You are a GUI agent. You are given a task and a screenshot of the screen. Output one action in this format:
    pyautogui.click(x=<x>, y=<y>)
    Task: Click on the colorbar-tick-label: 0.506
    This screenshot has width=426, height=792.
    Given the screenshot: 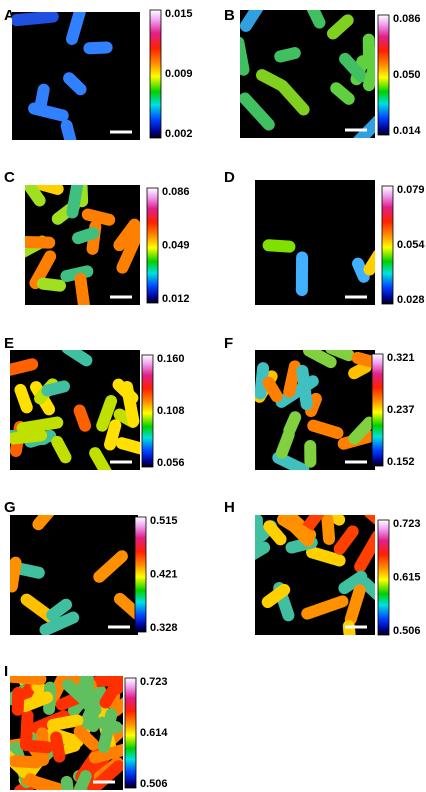 What is the action you would take?
    pyautogui.click(x=154, y=784)
    